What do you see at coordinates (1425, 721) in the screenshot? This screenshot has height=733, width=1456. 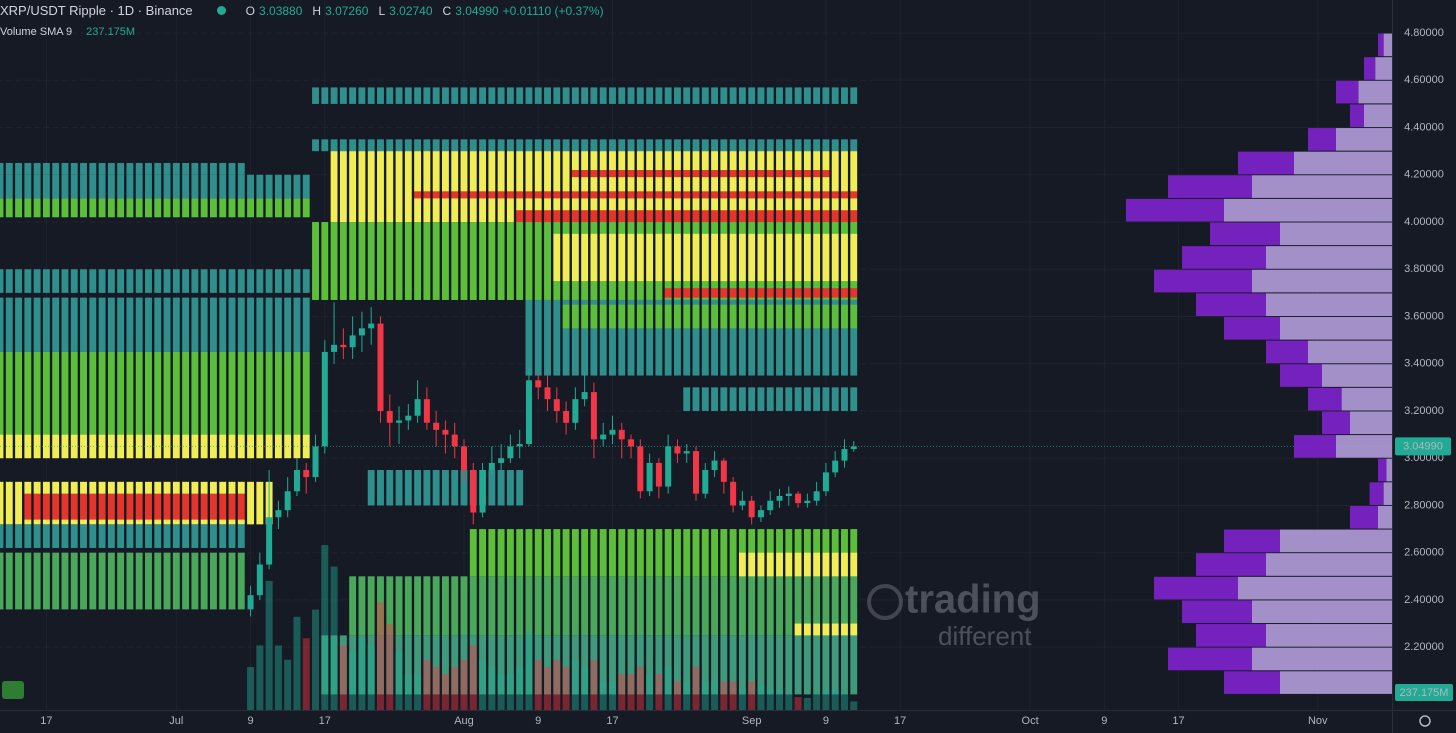 I see `settings-gear` at bounding box center [1425, 721].